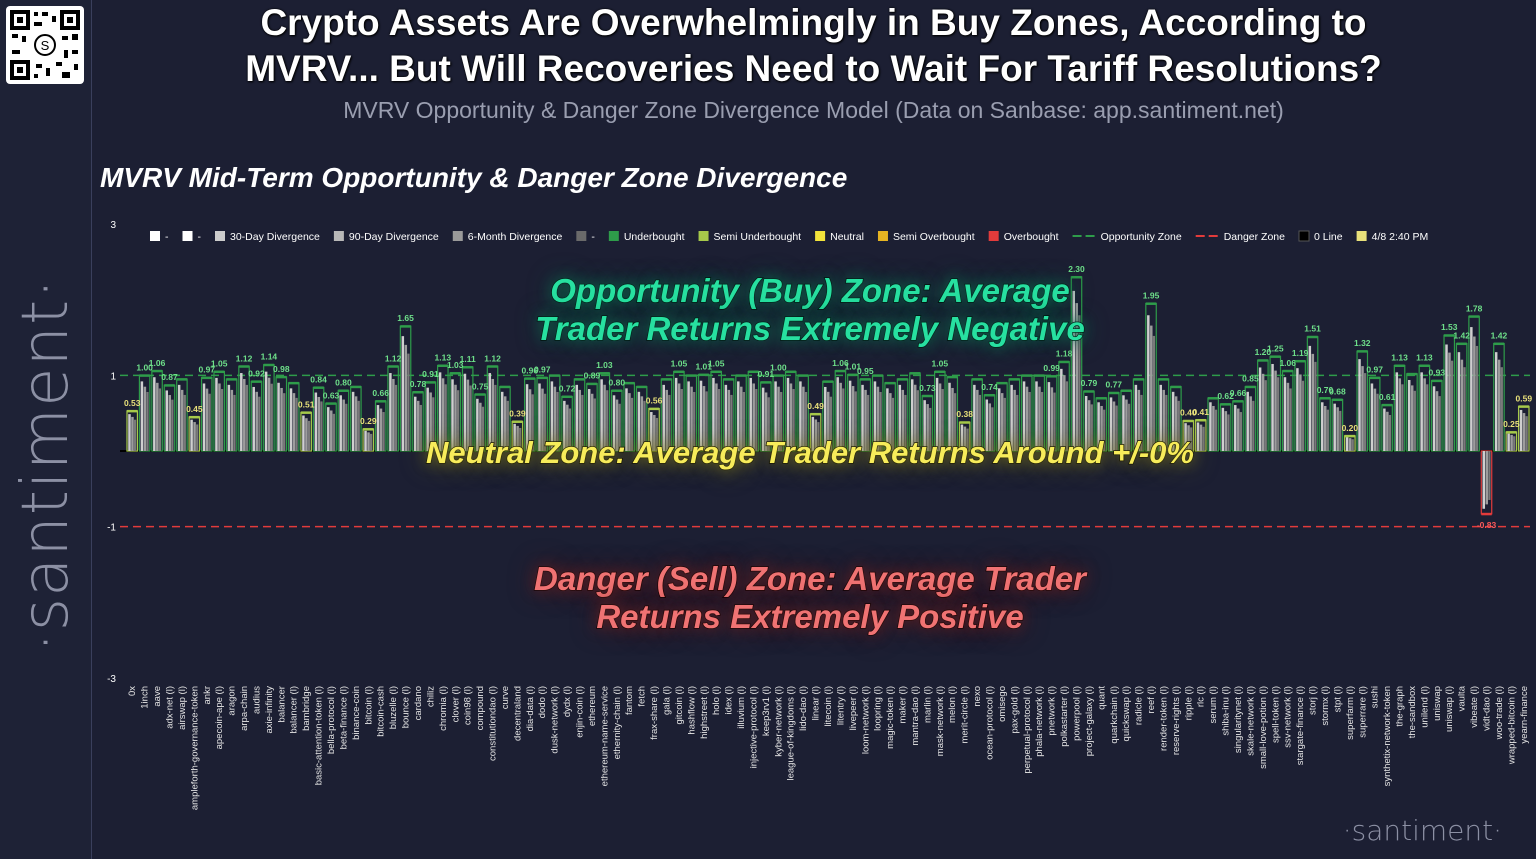  I want to click on sidebar: S ·santiment·, so click(46, 429).